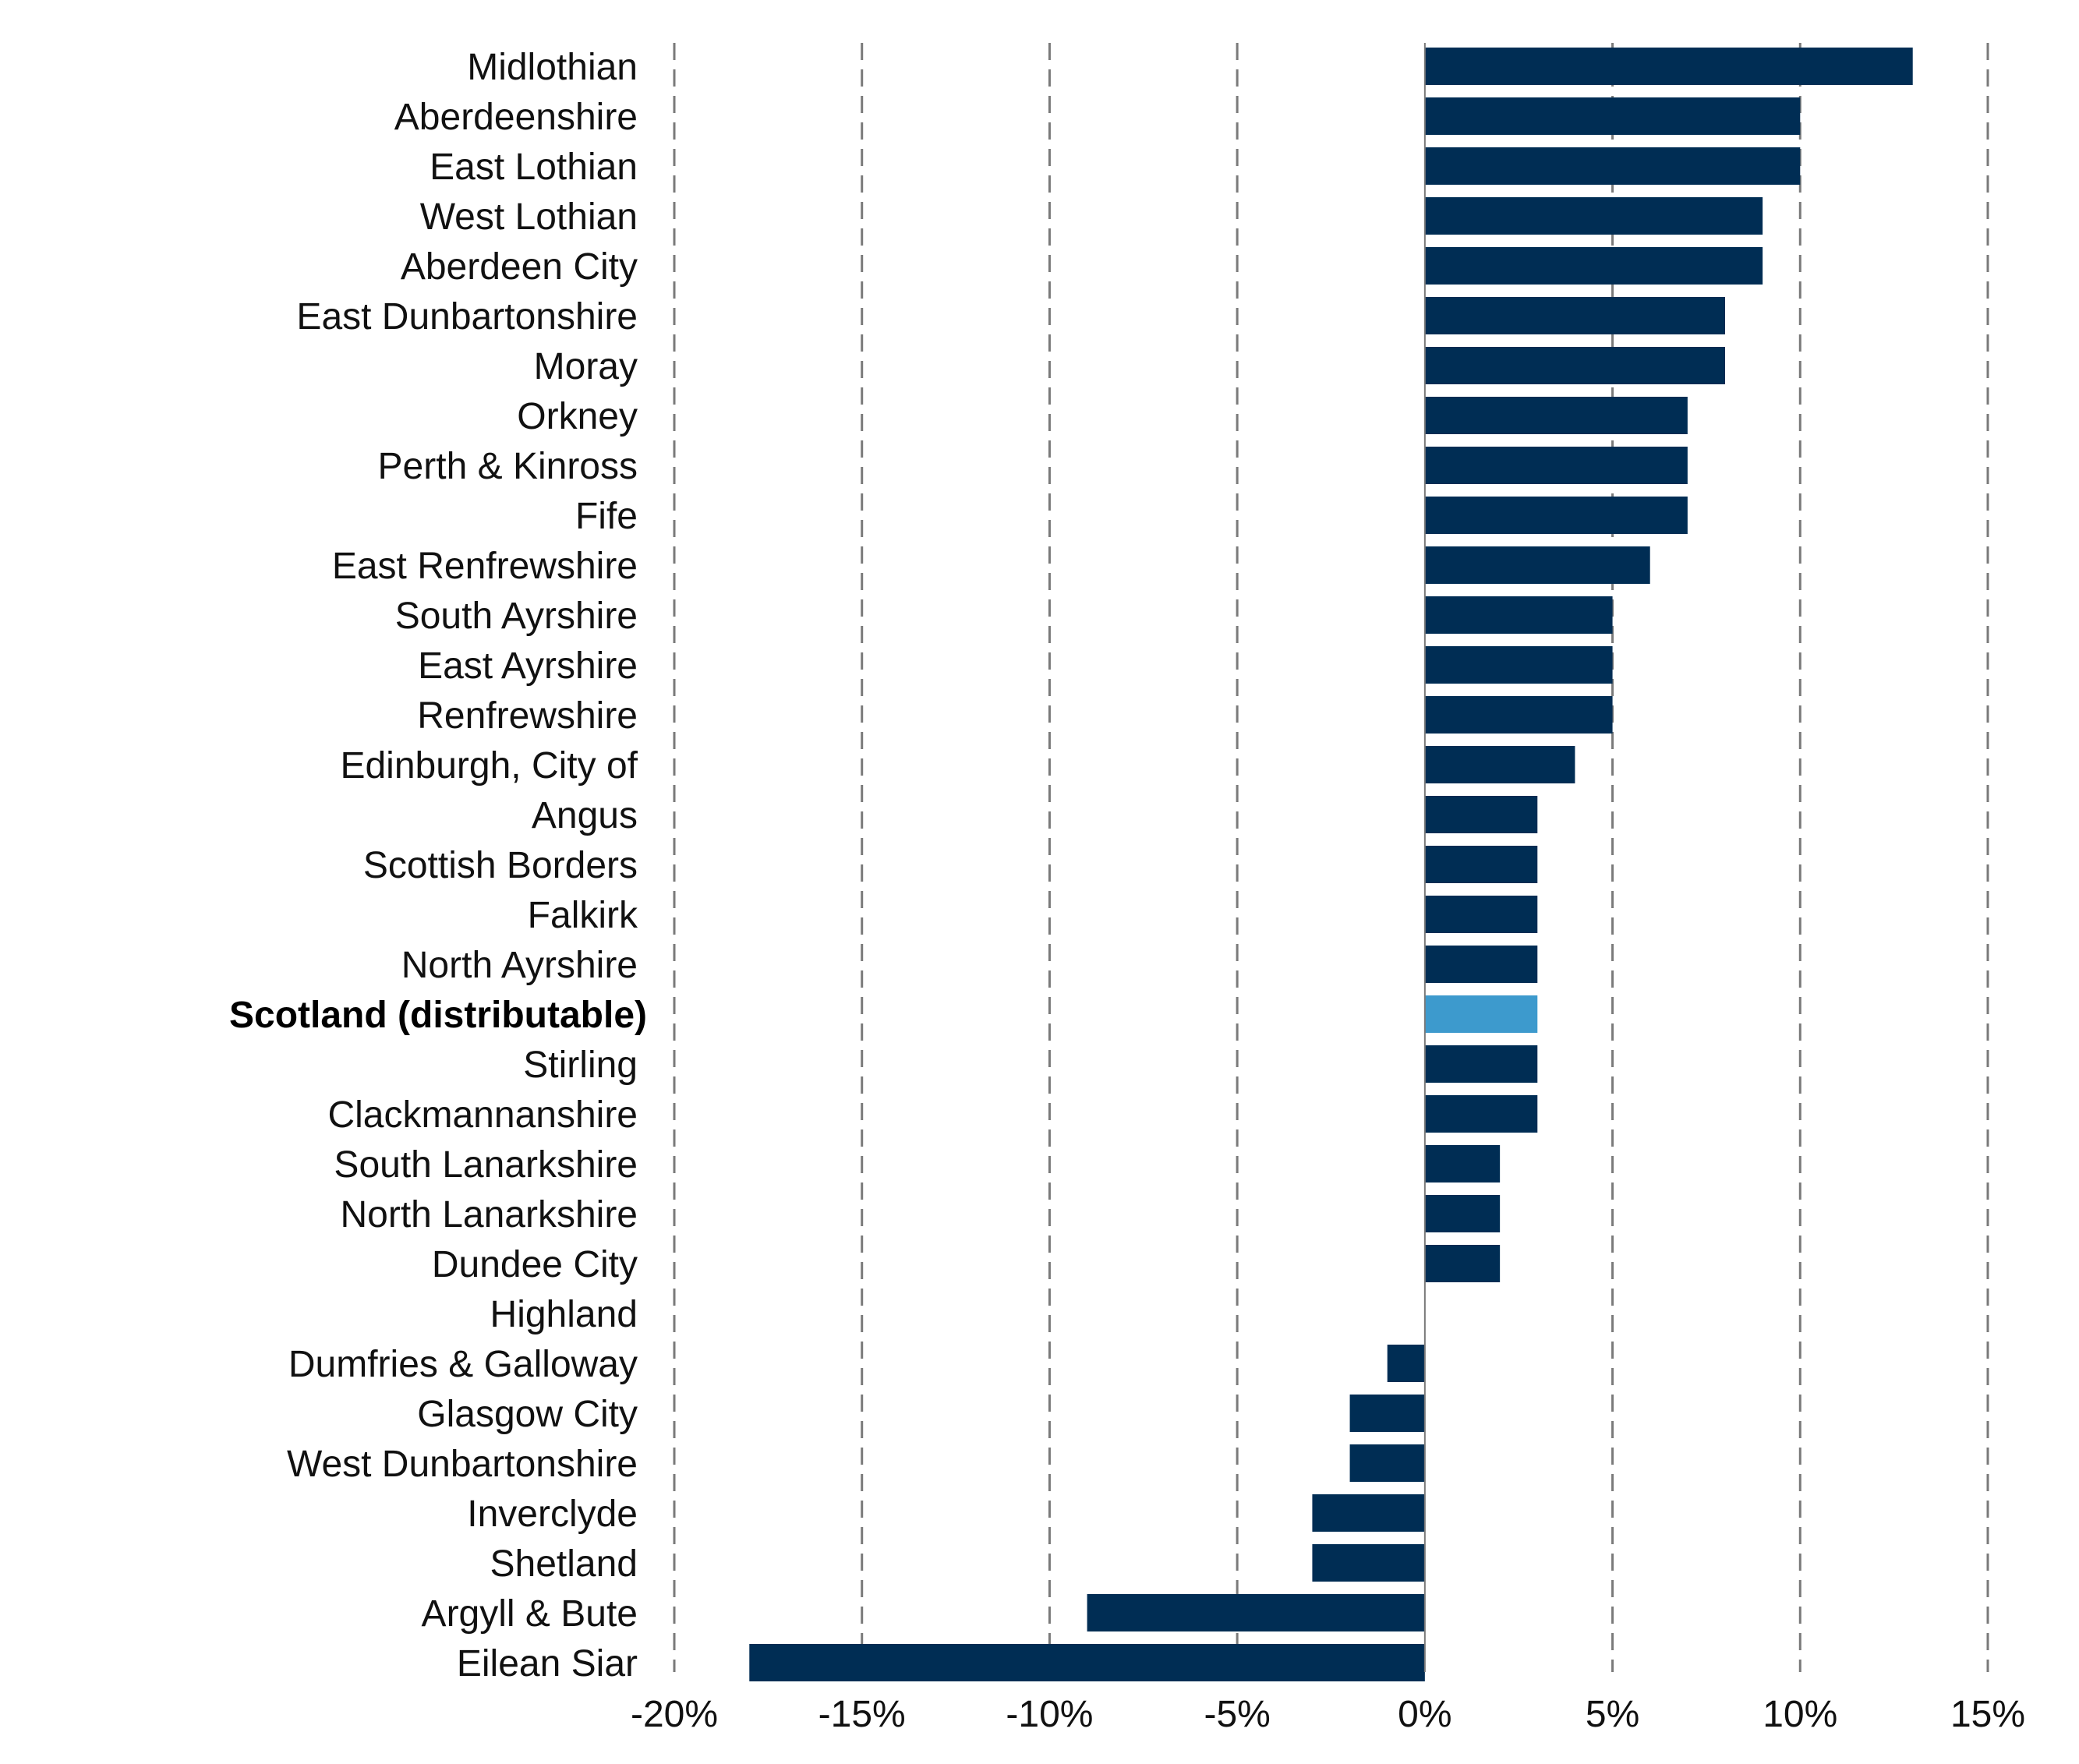 Image resolution: width=2079 pixels, height=1764 pixels. I want to click on category-label: Shetland, so click(564, 1564).